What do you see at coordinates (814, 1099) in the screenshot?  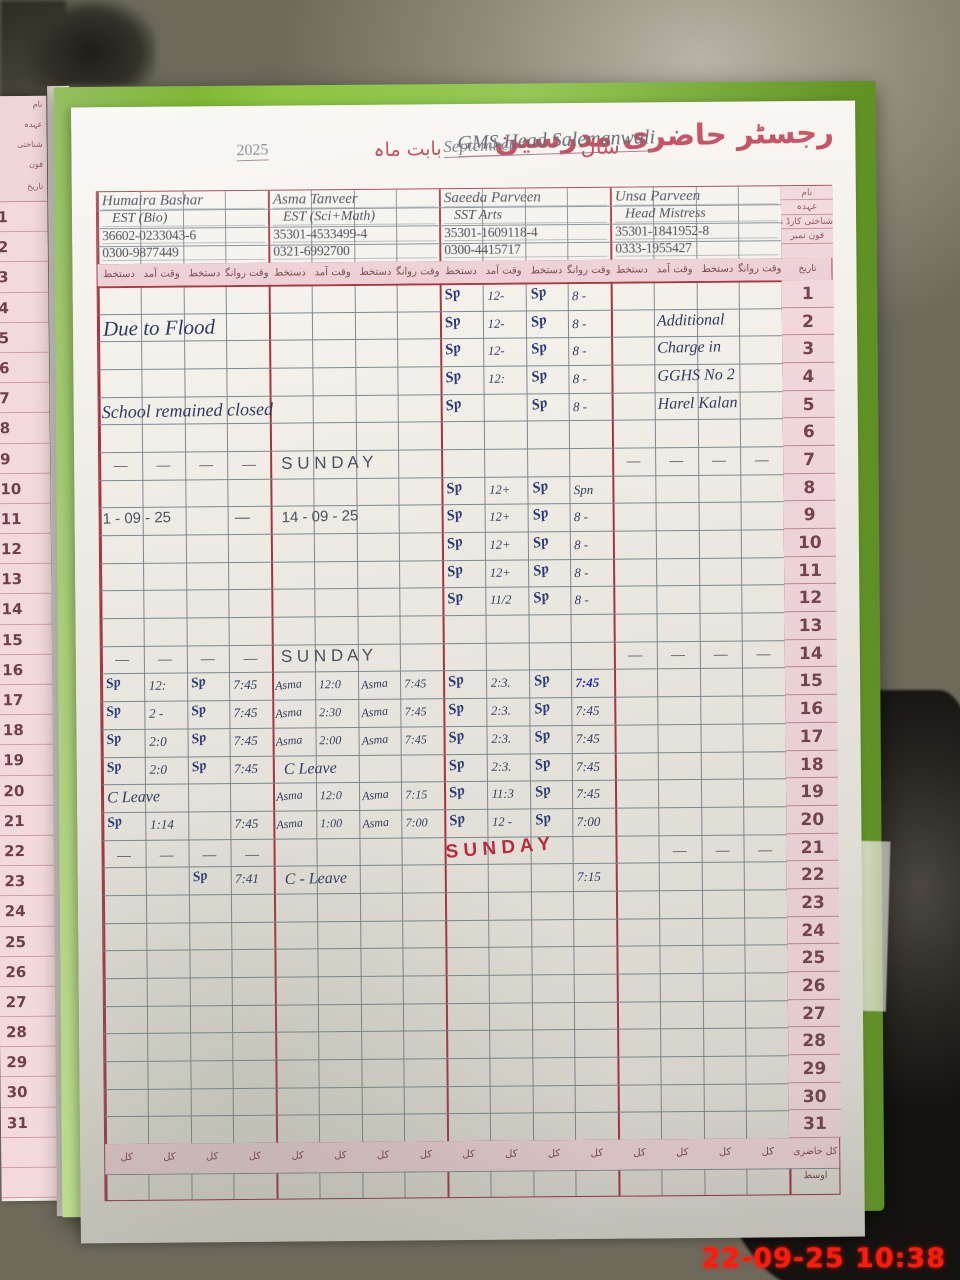 I see `date-cell: 30` at bounding box center [814, 1099].